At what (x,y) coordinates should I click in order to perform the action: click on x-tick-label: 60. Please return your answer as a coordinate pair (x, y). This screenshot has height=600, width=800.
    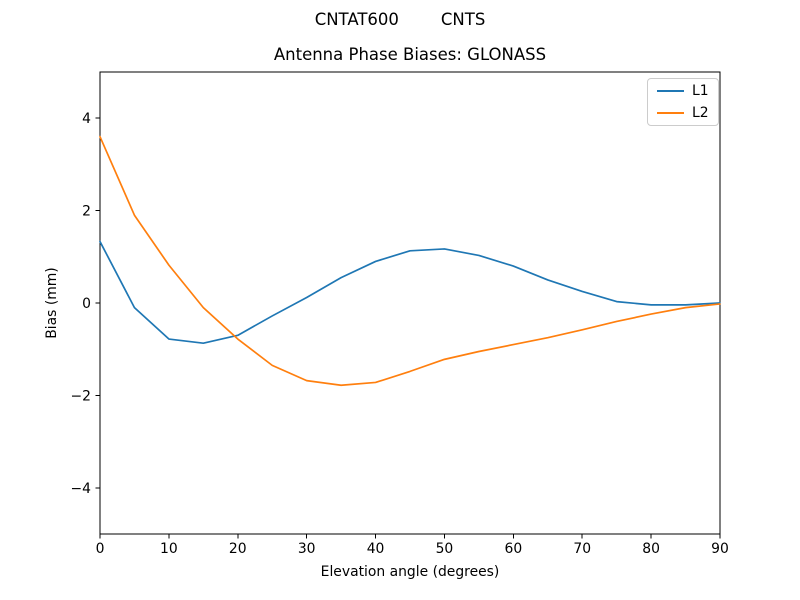
    Looking at the image, I should click on (513, 549).